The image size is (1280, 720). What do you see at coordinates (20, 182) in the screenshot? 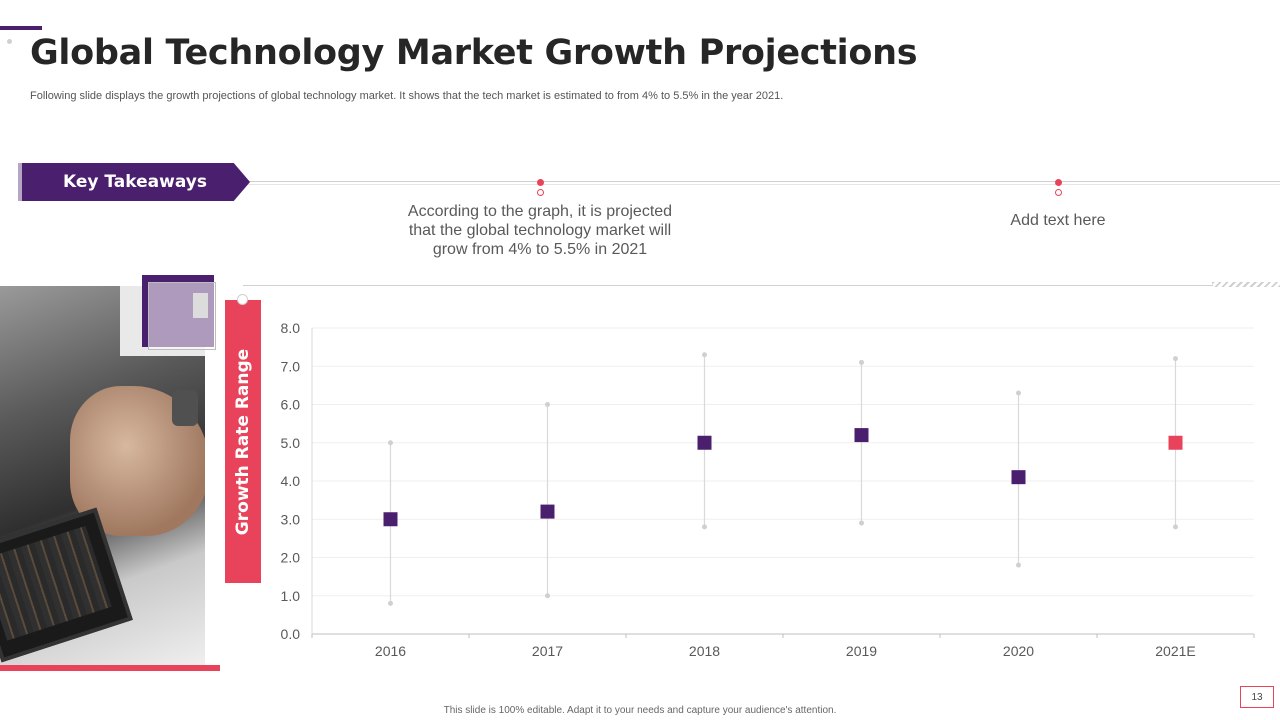
I see `banner-edge` at bounding box center [20, 182].